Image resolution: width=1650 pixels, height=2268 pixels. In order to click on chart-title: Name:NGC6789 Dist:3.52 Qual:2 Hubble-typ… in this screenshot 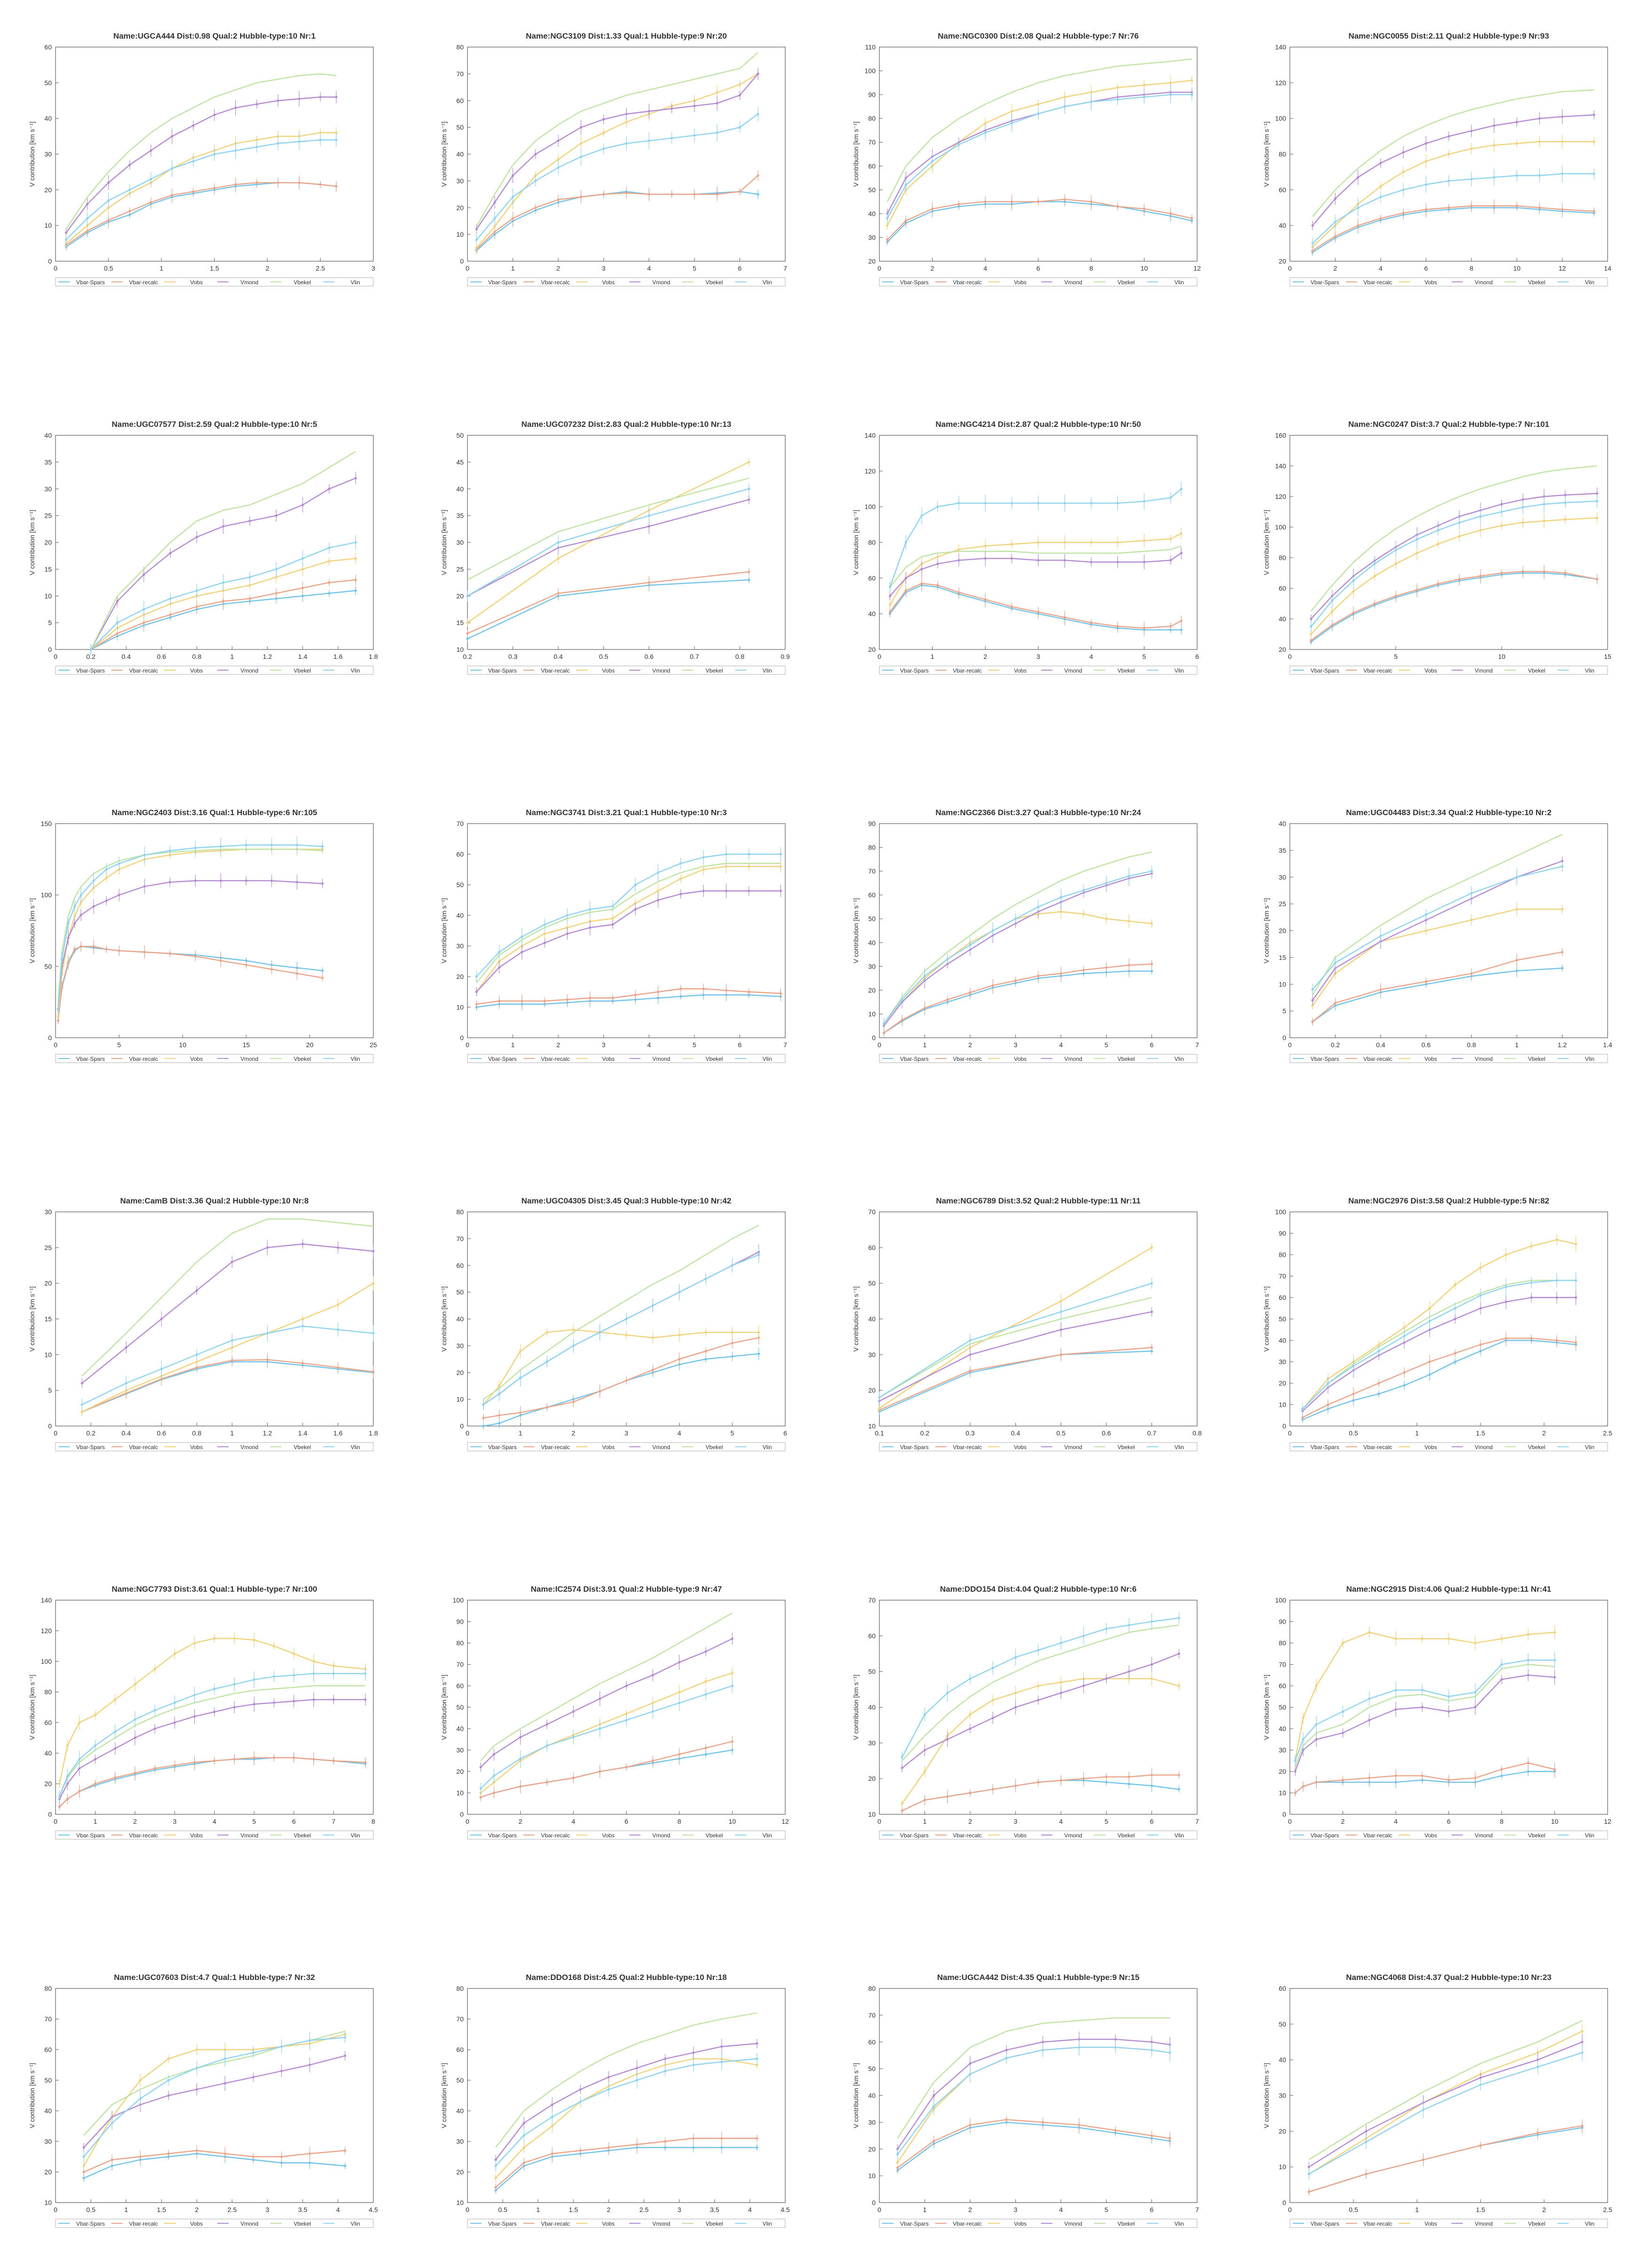, I will do `click(1038, 1200)`.